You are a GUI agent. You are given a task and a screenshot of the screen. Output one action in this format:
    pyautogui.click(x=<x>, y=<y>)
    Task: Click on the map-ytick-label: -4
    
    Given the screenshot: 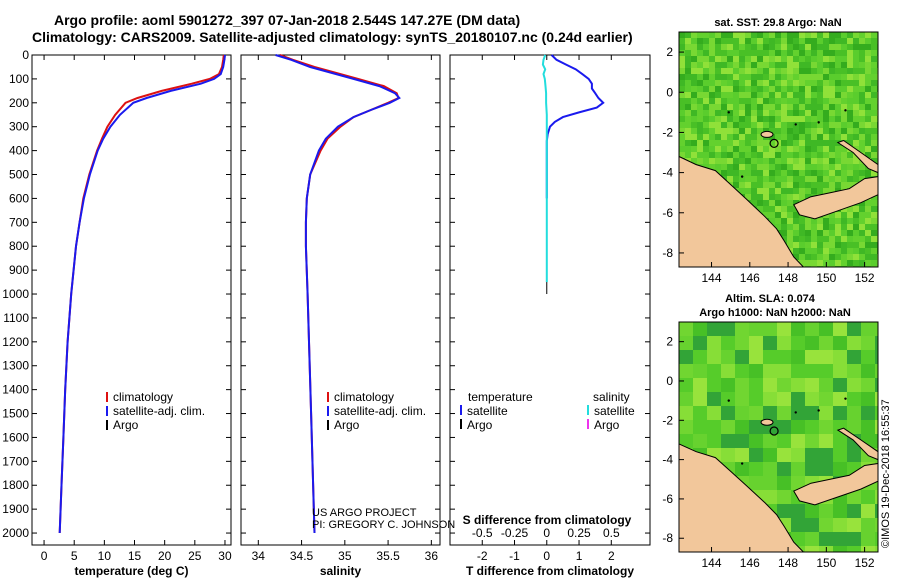 What is the action you would take?
    pyautogui.click(x=667, y=460)
    